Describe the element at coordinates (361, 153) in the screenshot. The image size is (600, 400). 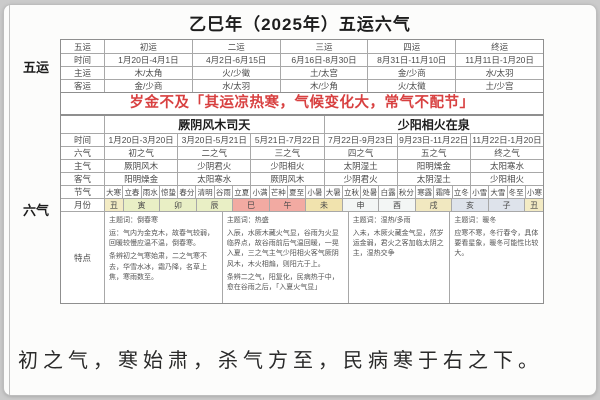
I see `table-cell: 四之气` at that location.